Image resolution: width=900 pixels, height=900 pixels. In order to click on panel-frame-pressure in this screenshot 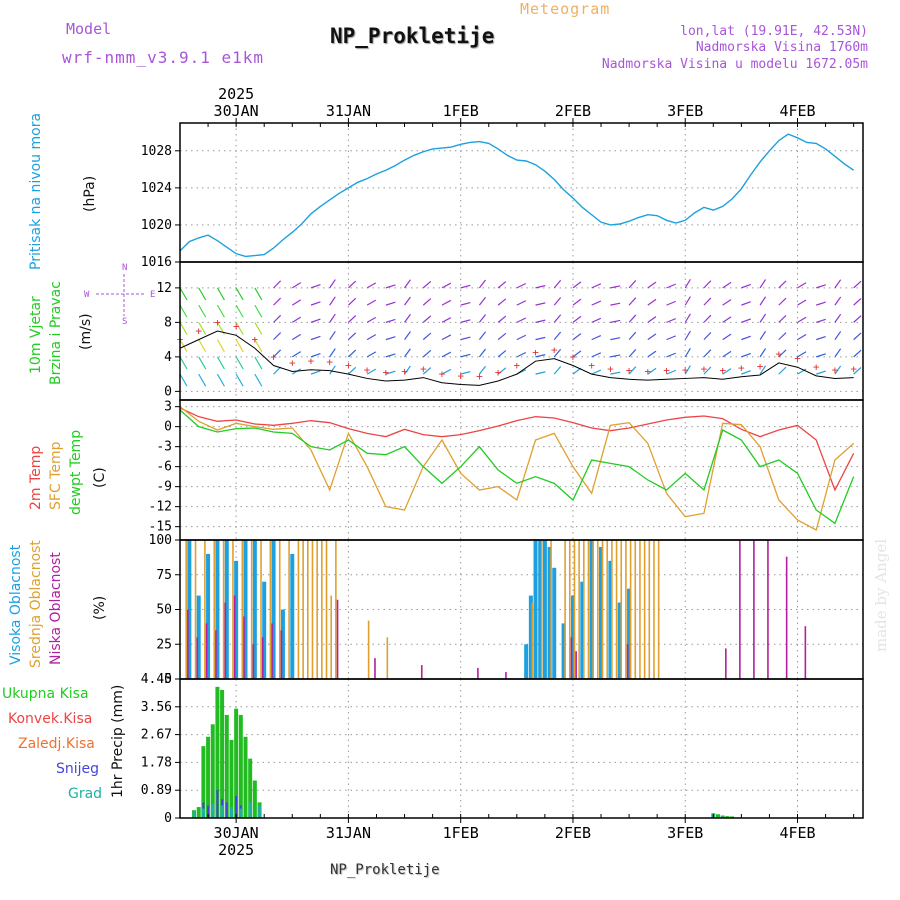, I will do `click(521, 192)`.